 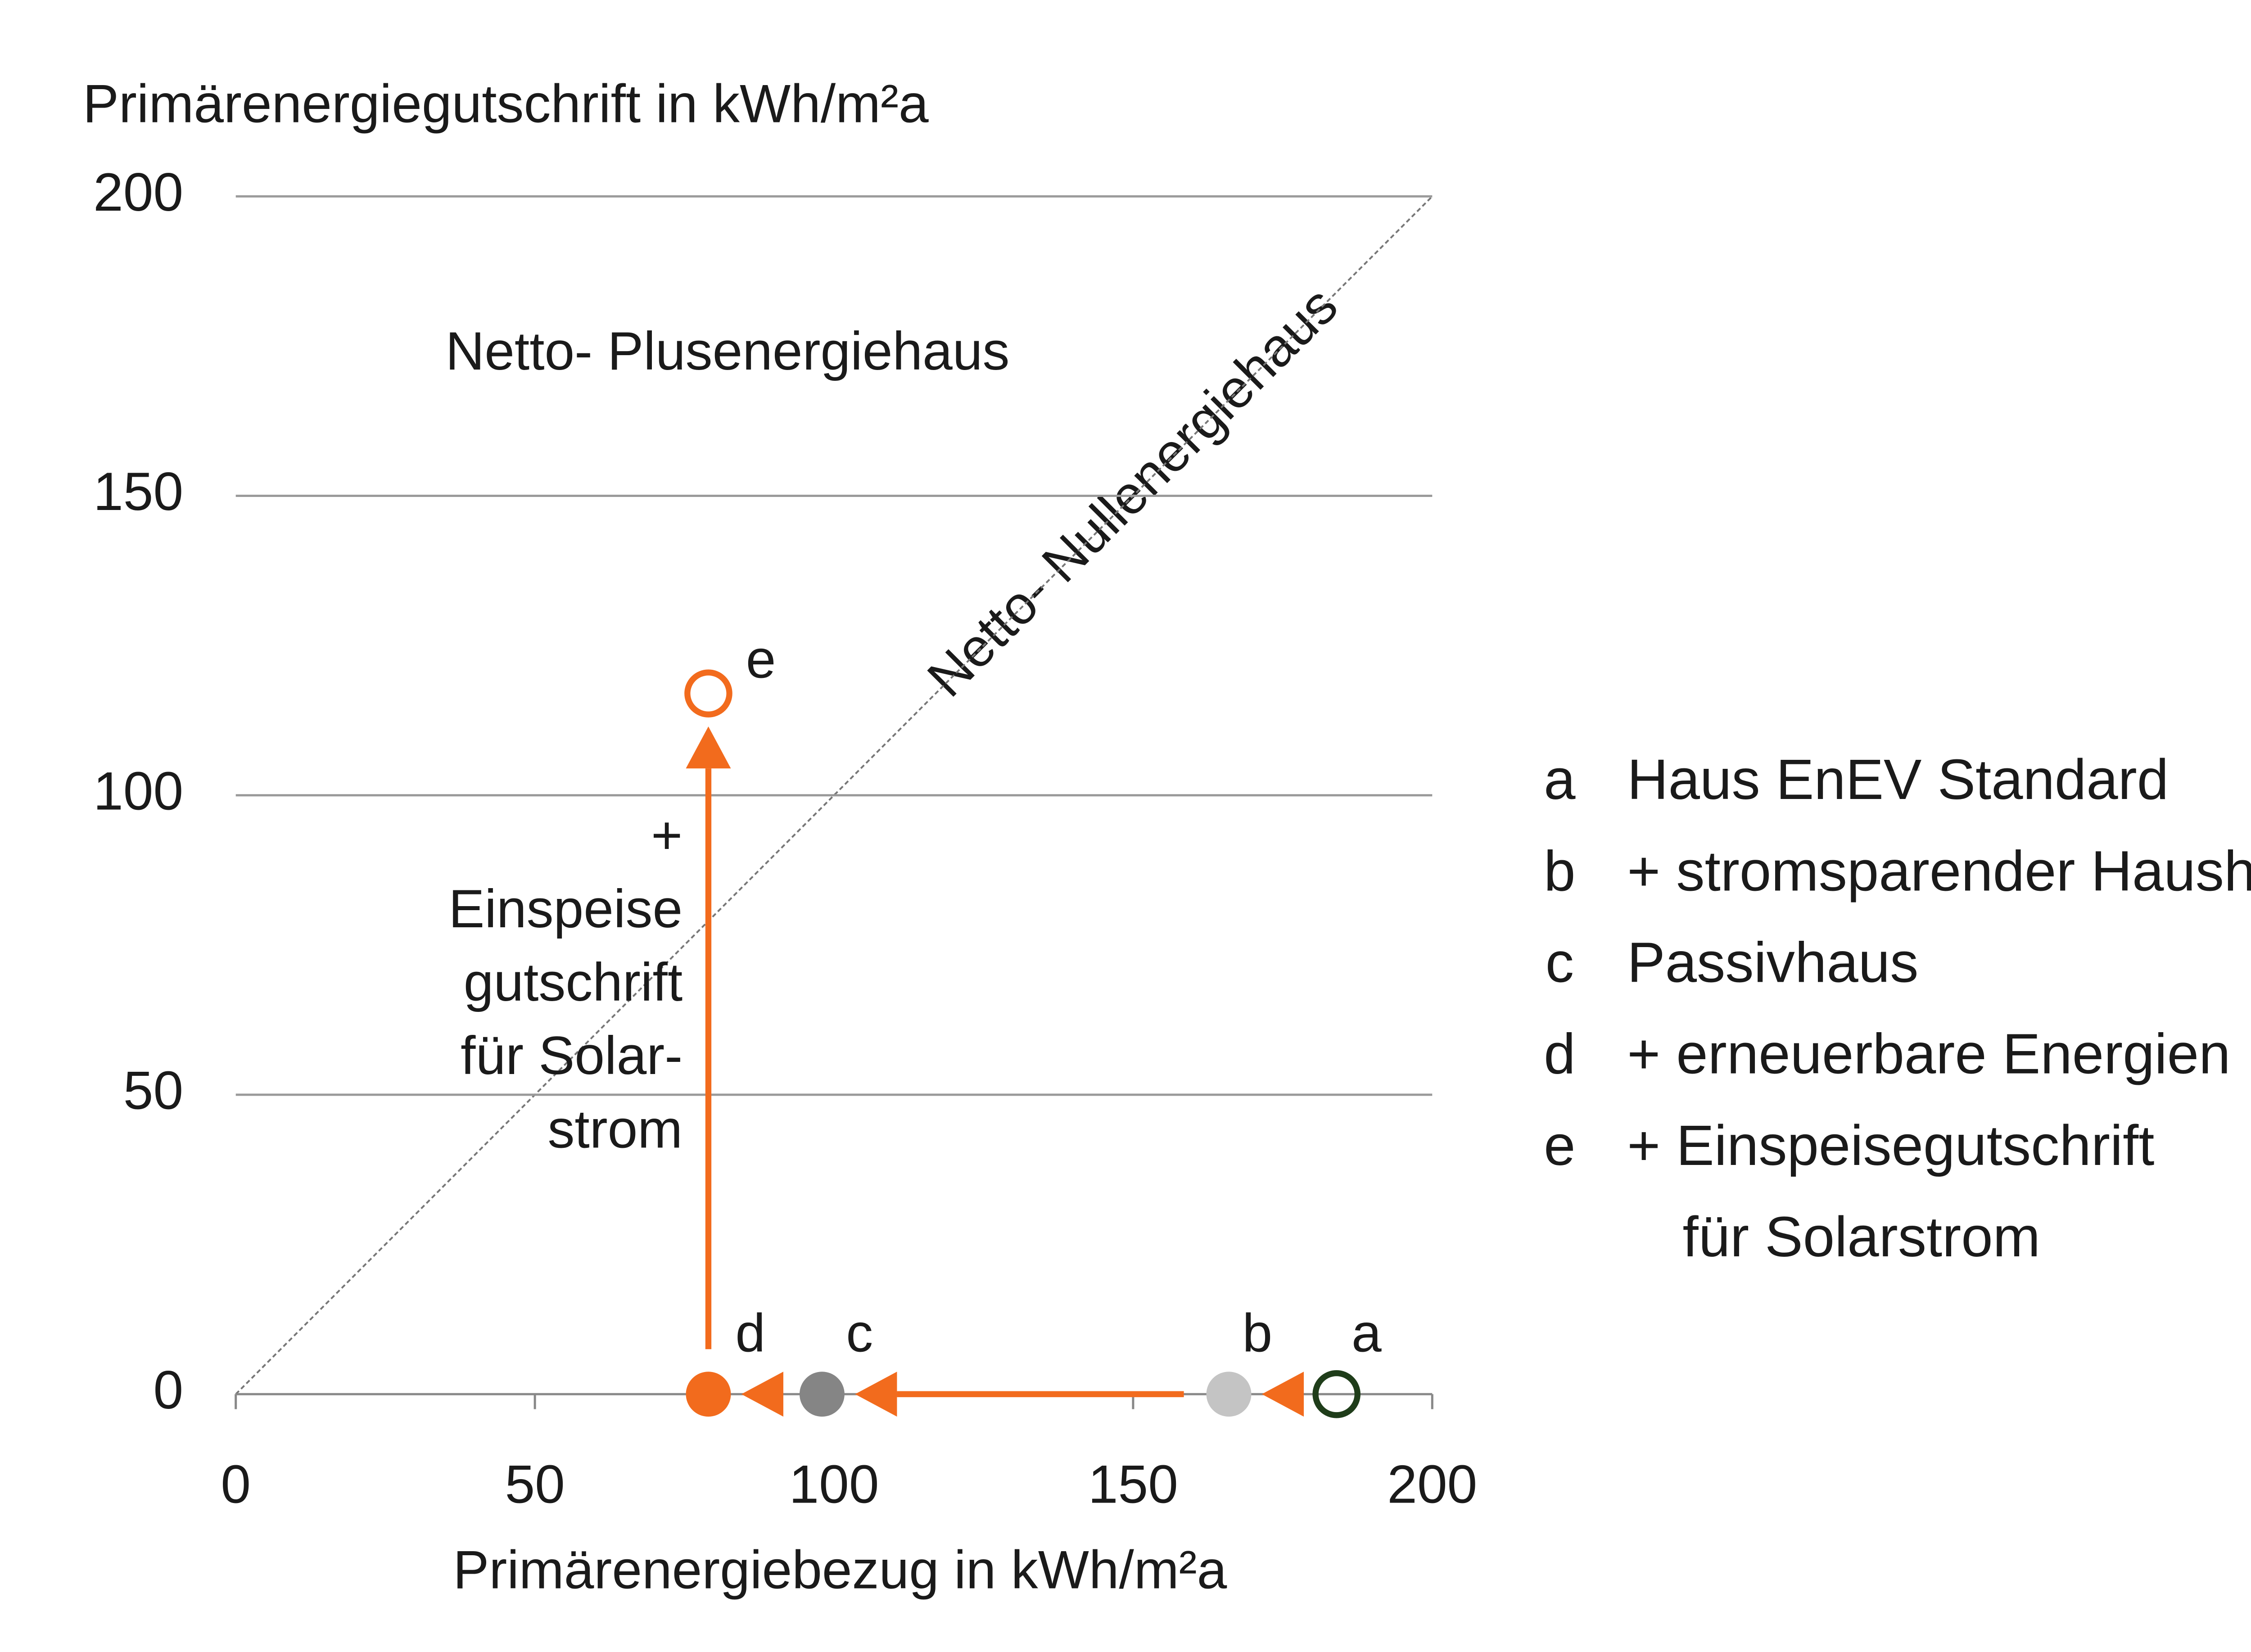 I want to click on point-label: e, so click(x=761, y=659).